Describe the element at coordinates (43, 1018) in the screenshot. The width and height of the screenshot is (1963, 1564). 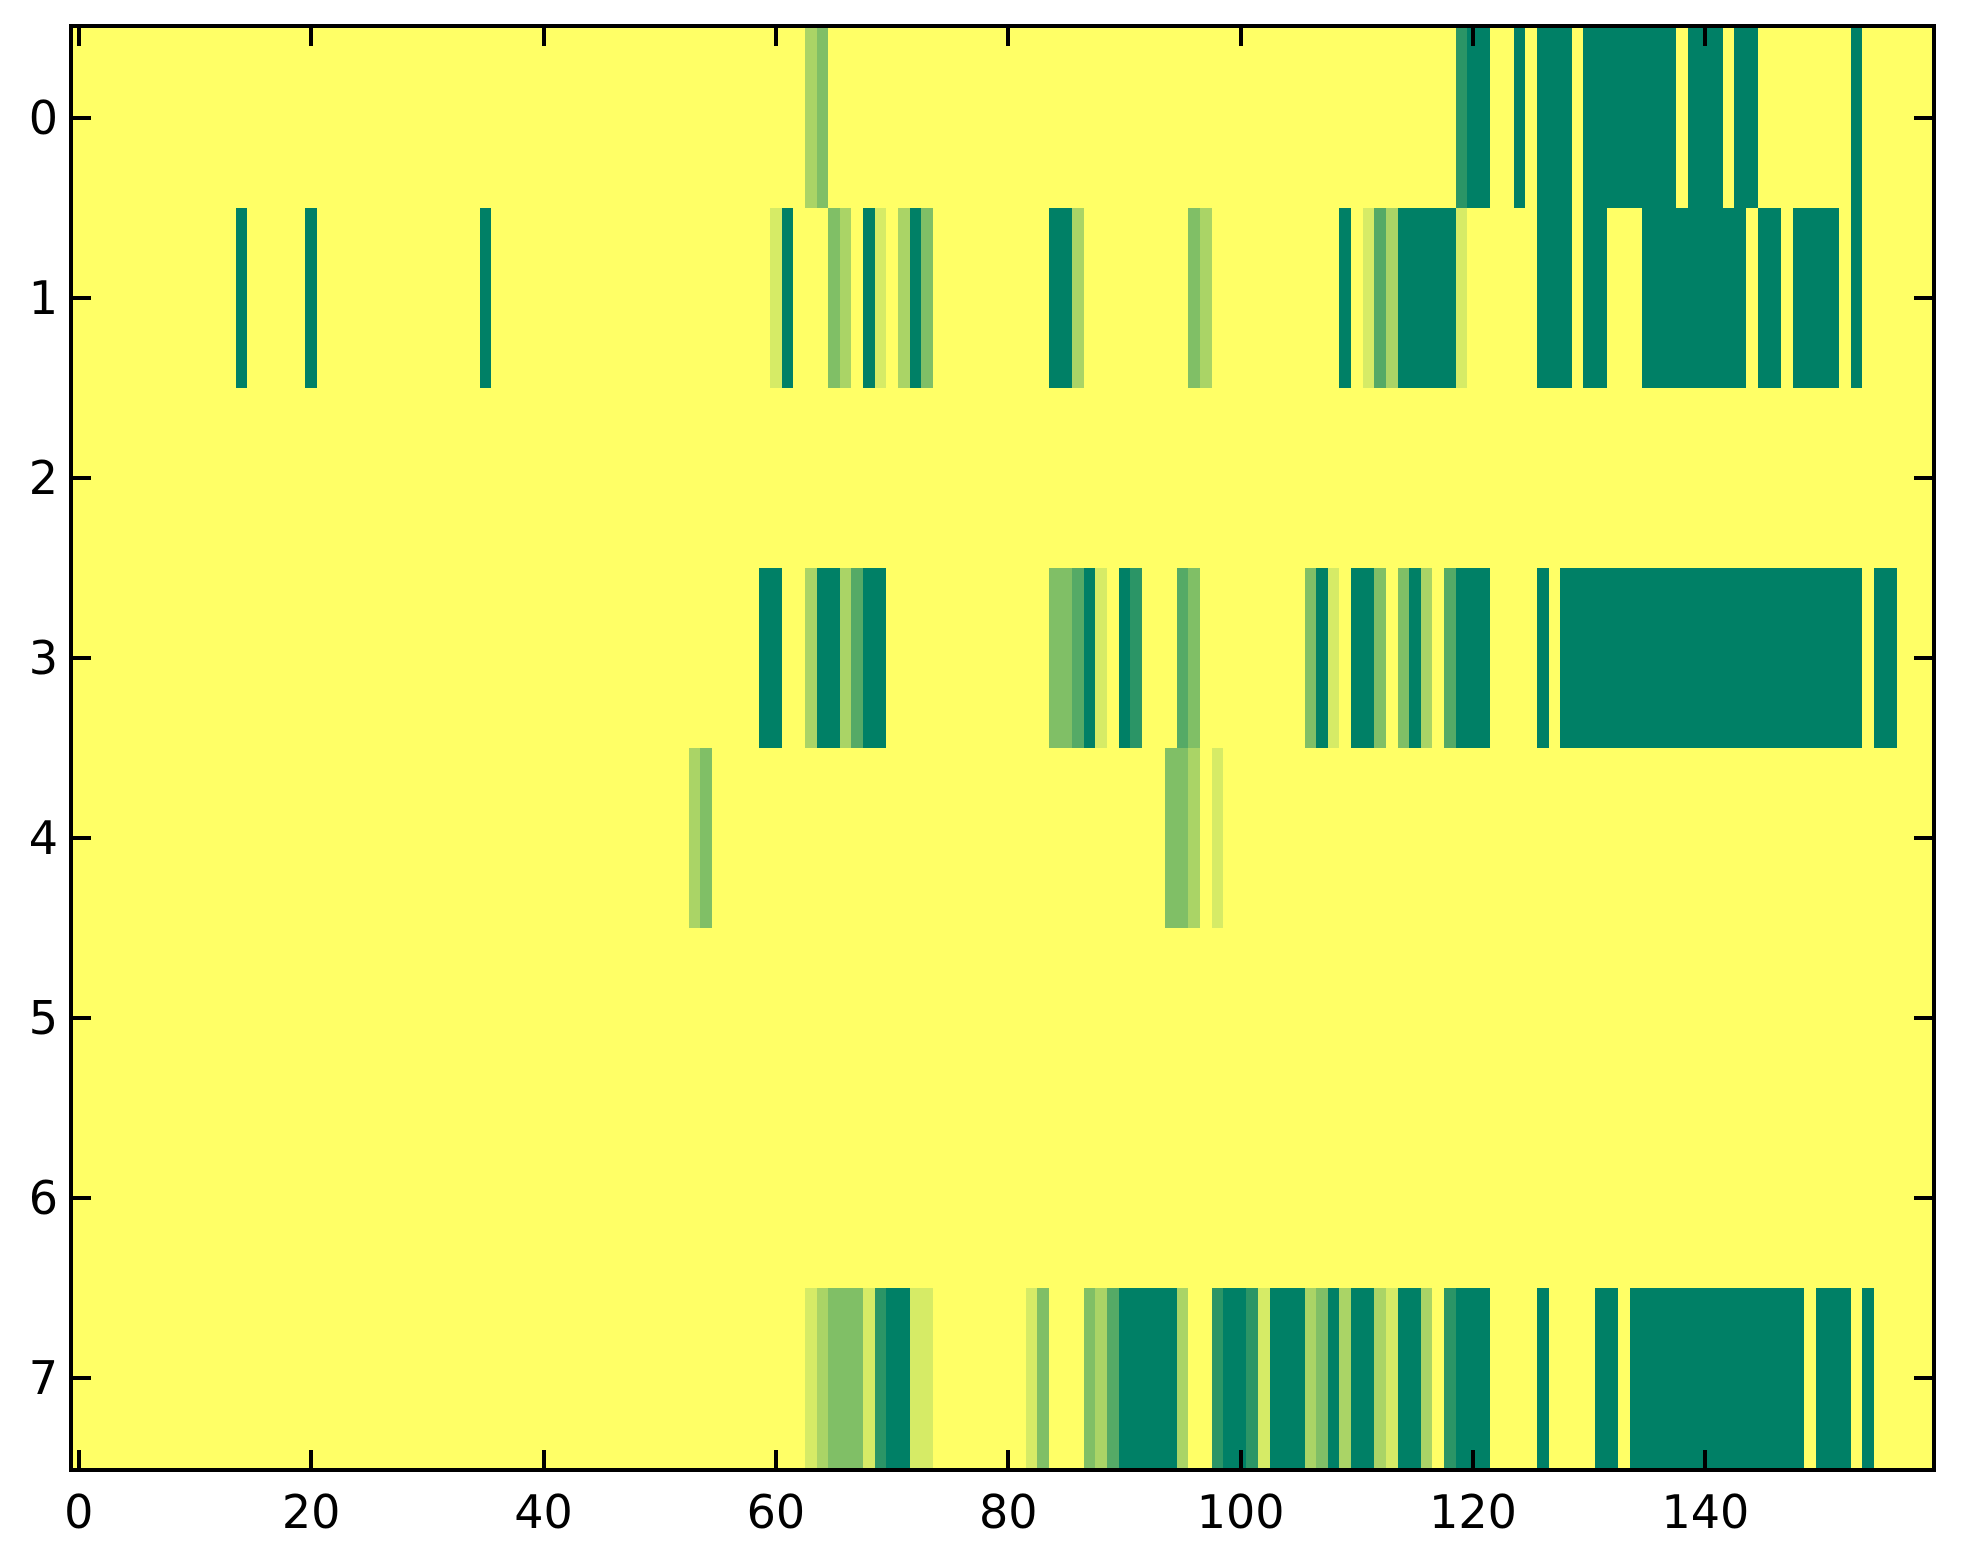
I see `y-tick-label: 5` at that location.